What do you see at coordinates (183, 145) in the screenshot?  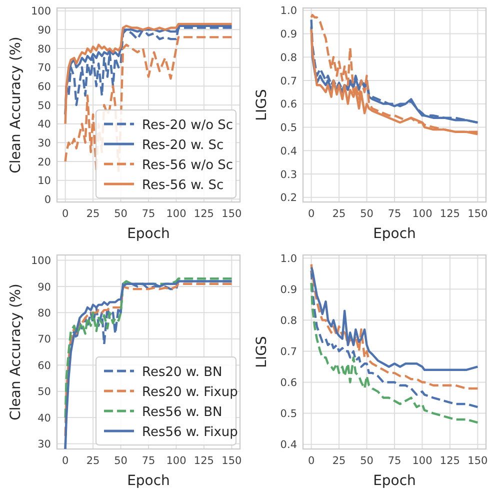 I see `legend-label: Res-20 w. Sc` at bounding box center [183, 145].